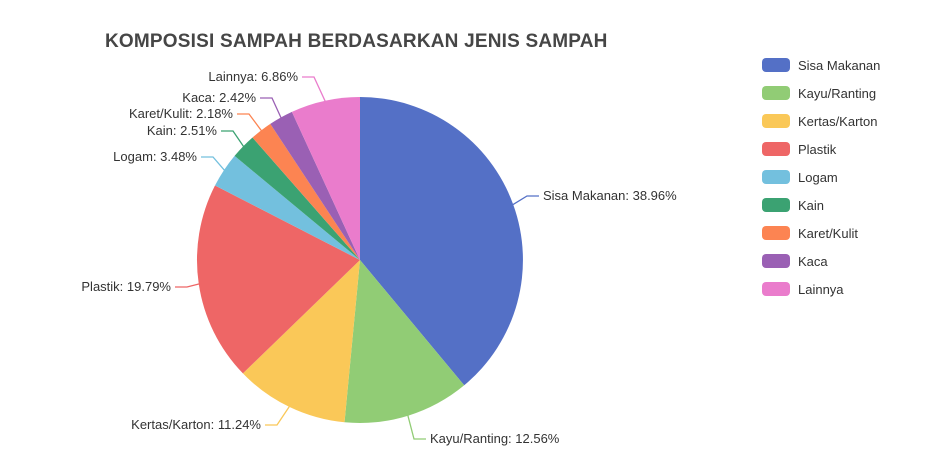  I want to click on legend-item-lainnya: Lainnya, so click(821, 289).